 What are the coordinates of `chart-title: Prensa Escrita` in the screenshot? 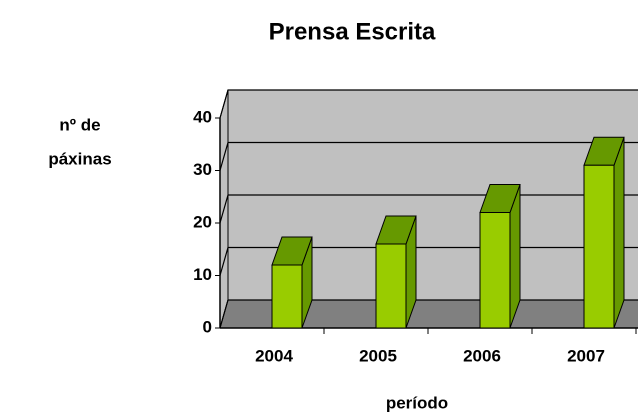 It's located at (352, 31).